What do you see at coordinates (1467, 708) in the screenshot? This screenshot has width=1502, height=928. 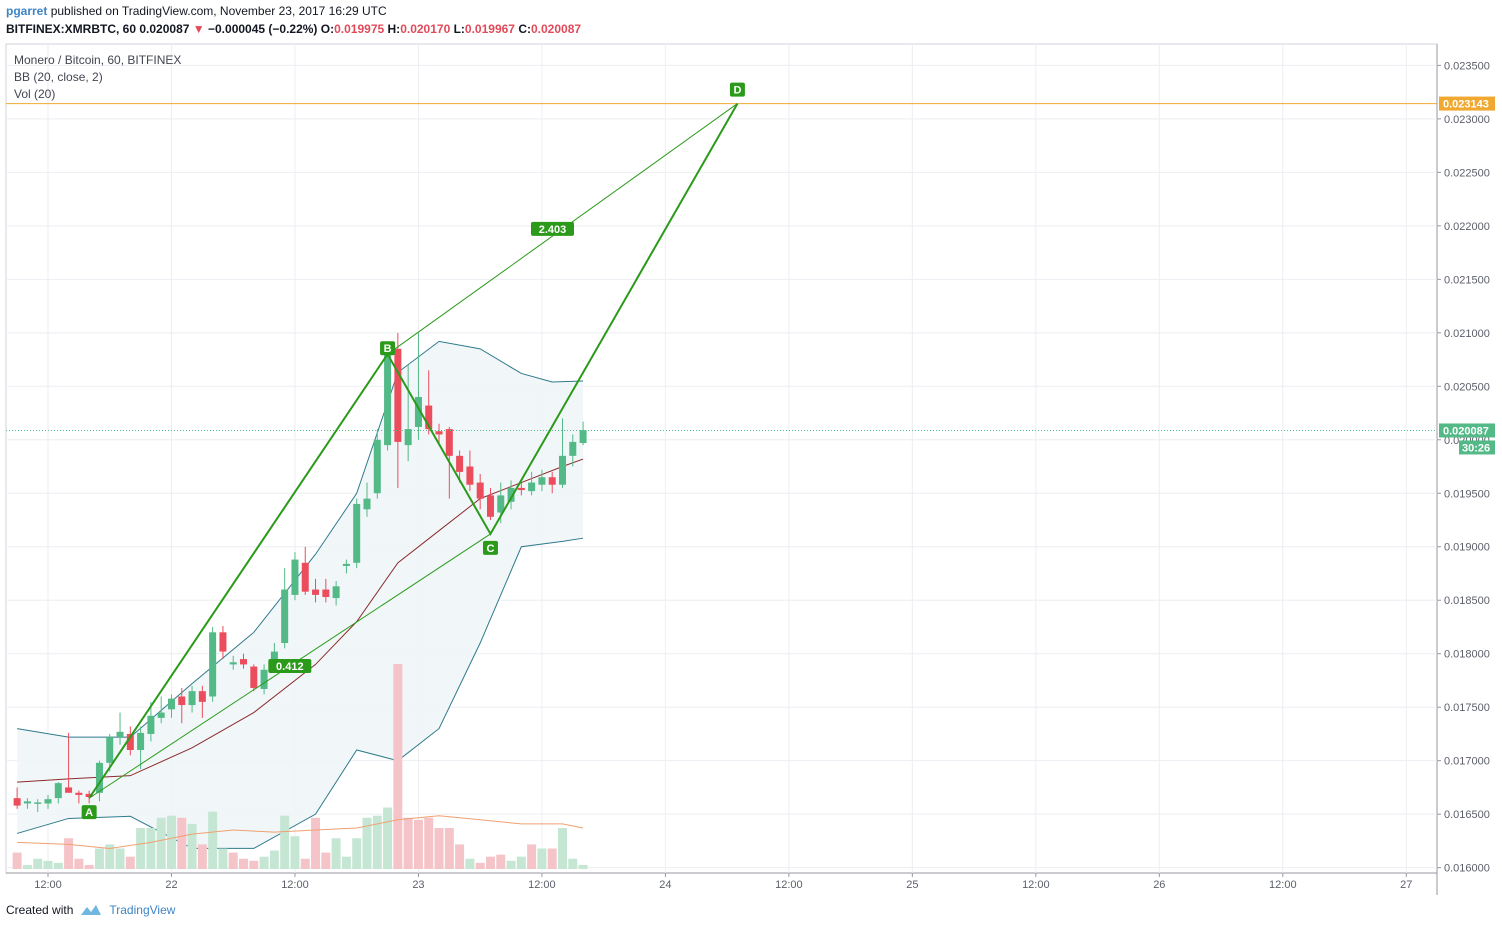 I see `price-tick-label: 0.017500` at bounding box center [1467, 708].